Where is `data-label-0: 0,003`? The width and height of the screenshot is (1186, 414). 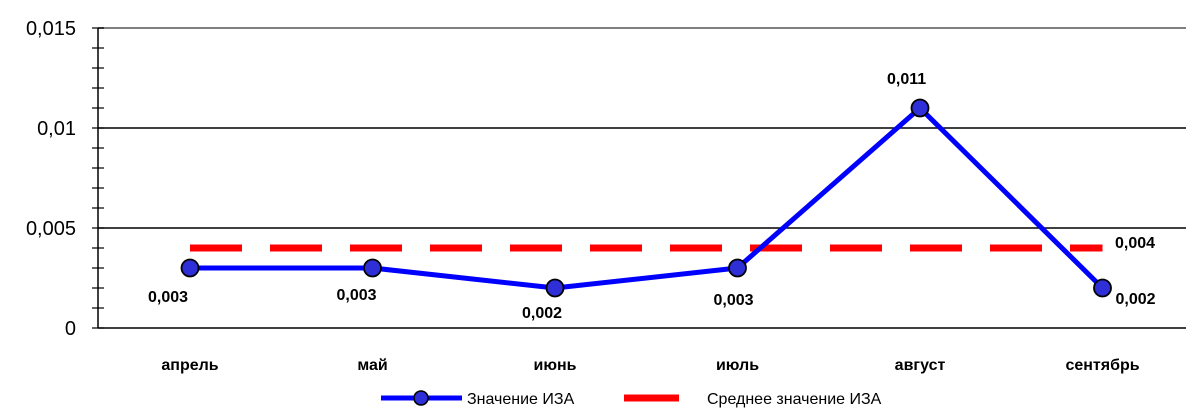 data-label-0: 0,003 is located at coordinates (168, 297).